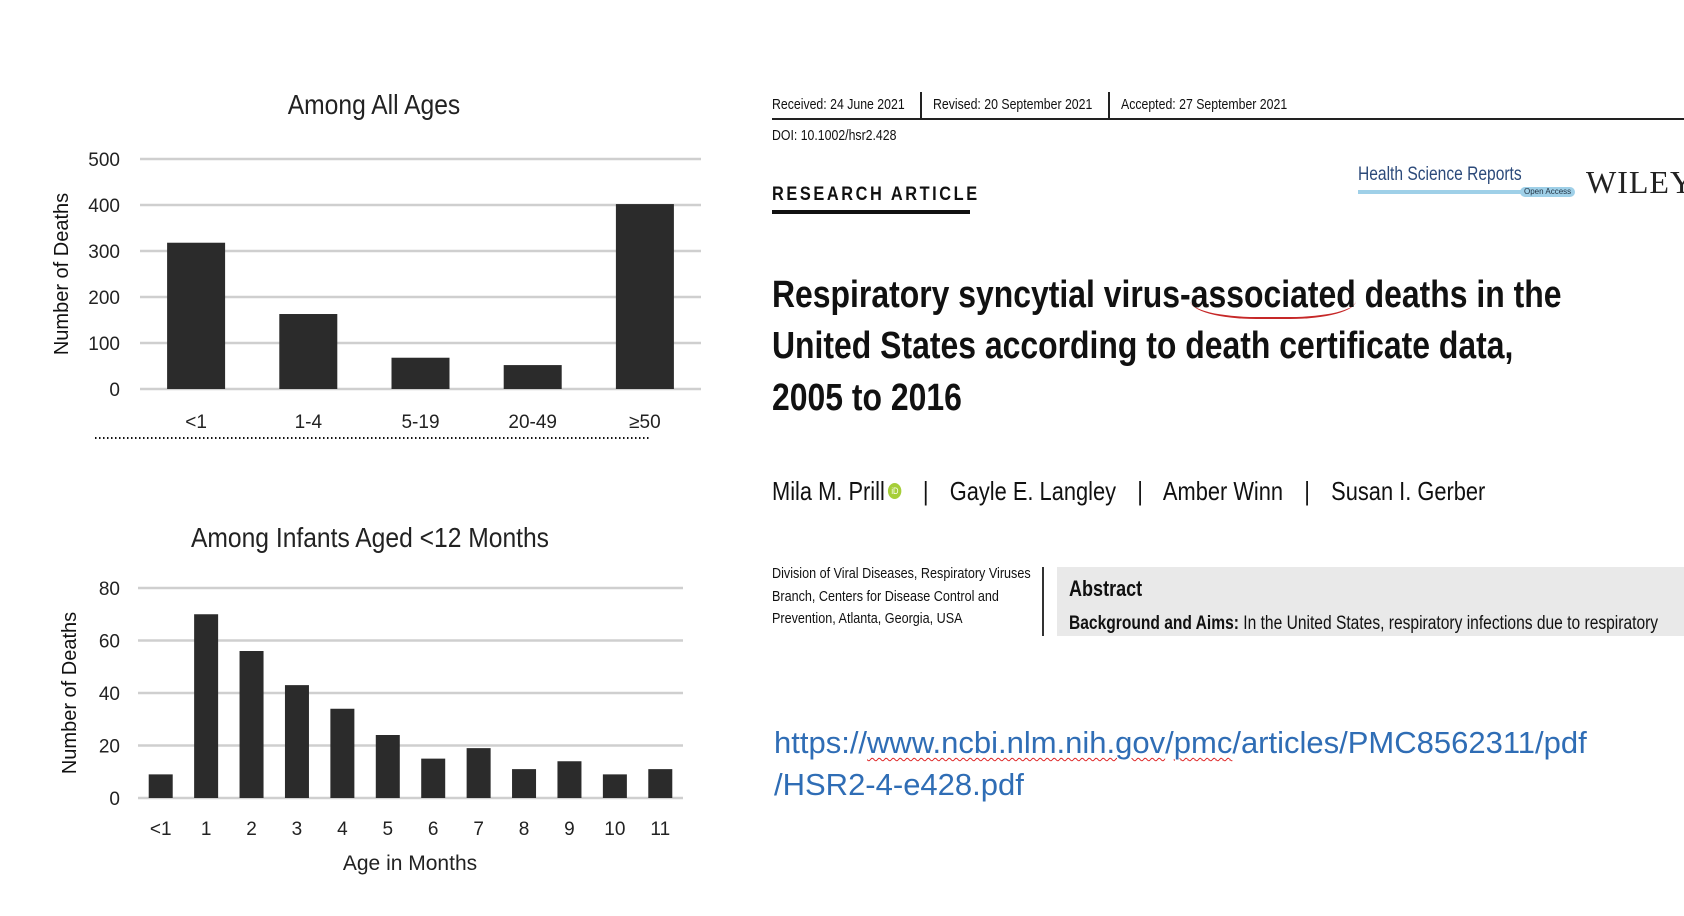 The image size is (1684, 916). I want to click on publisher-logo: WILEY, so click(1635, 182).